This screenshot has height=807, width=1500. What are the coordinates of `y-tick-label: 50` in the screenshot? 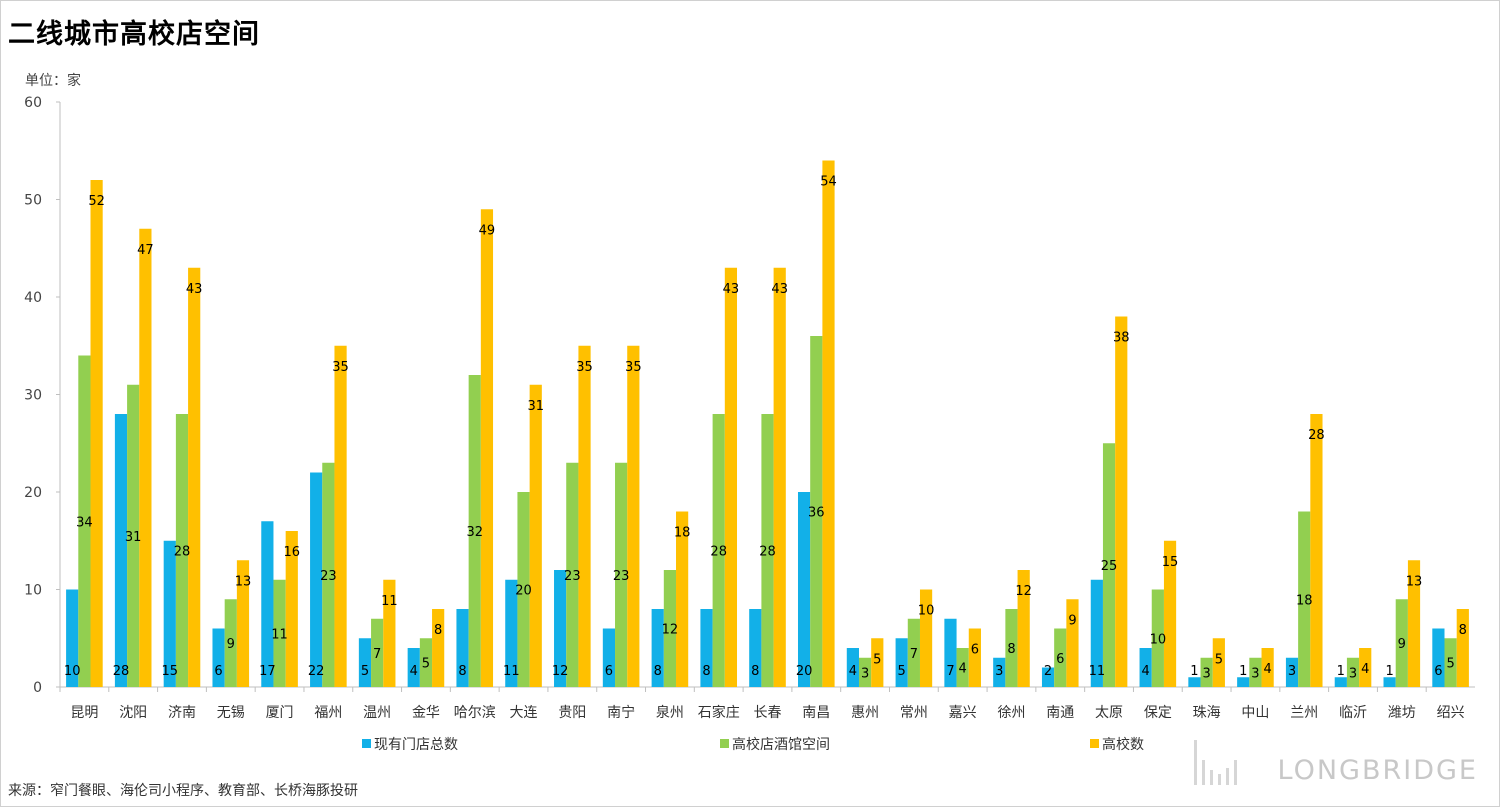 It's located at (33, 201).